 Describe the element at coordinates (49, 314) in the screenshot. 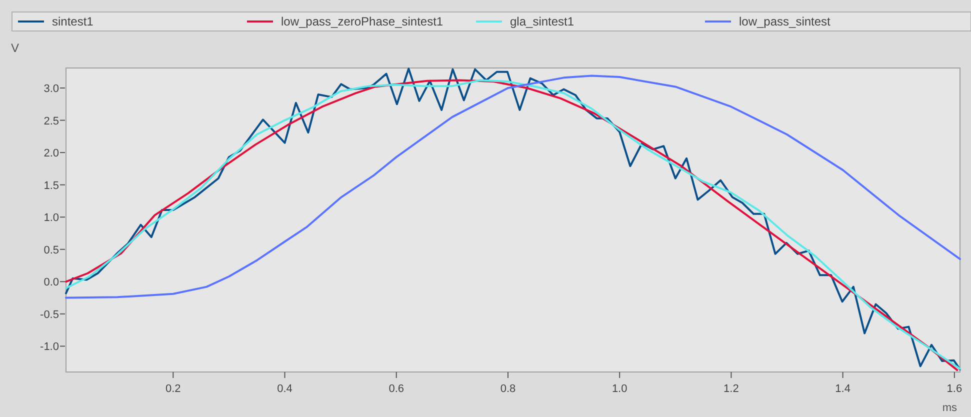

I see `y-tick-label: -0.5` at that location.